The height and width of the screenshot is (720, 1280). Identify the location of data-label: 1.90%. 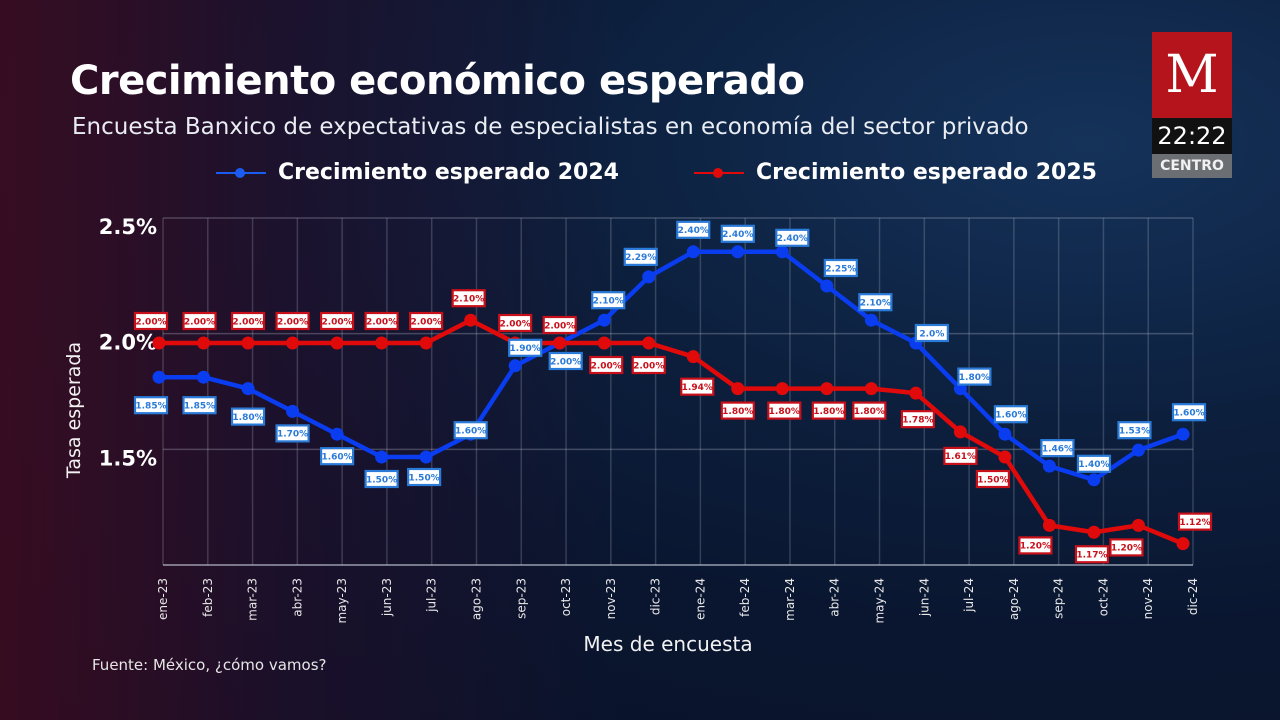
(525, 349).